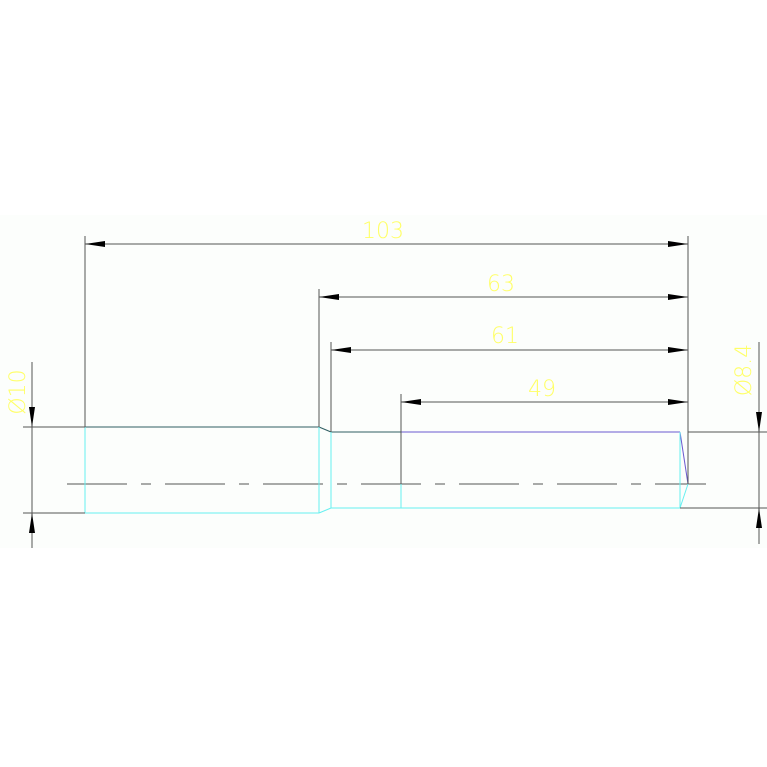 This screenshot has width=767, height=767. What do you see at coordinates (32, 417) in the screenshot?
I see `arrow-dia-10-top` at bounding box center [32, 417].